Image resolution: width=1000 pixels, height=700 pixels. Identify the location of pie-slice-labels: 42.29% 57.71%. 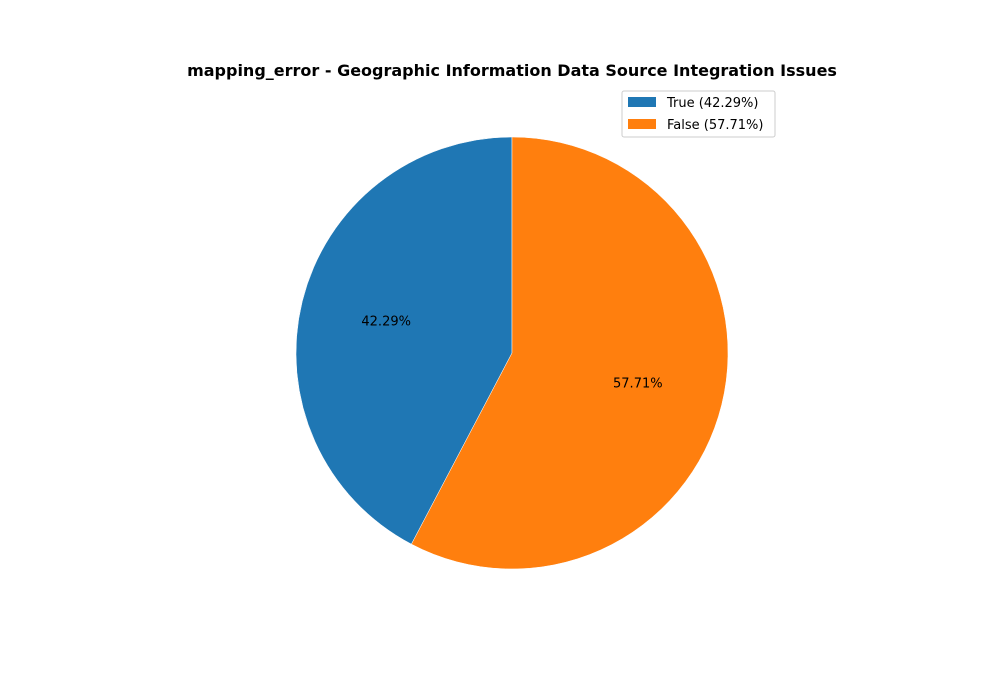
(511, 352).